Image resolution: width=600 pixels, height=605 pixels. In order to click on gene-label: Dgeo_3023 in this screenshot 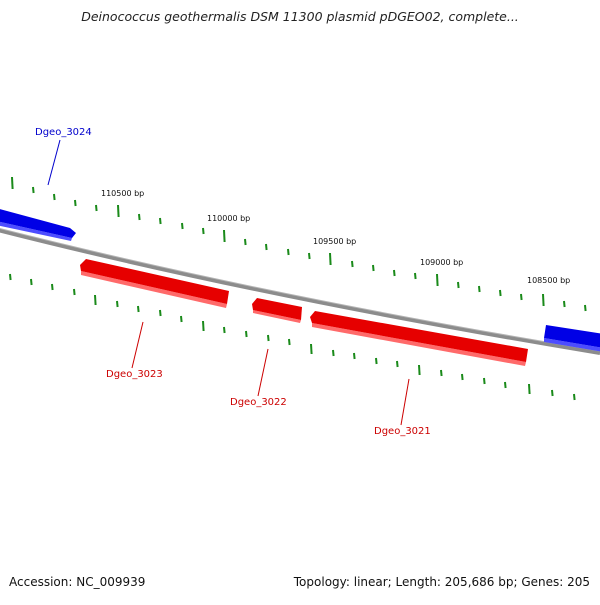, I will do `click(134, 374)`.